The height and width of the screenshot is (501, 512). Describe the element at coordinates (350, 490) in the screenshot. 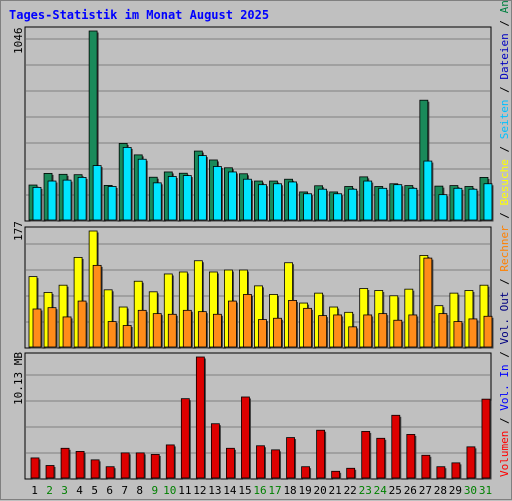

I see `day-label: 22` at that location.